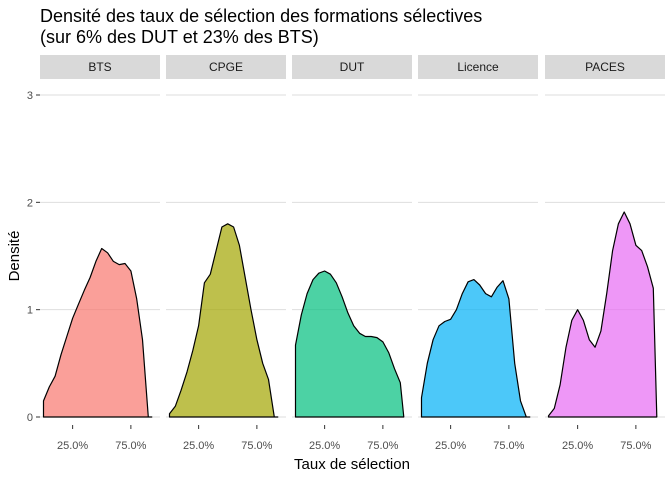  I want to click on facet-strip-label: DUT, so click(352, 67).